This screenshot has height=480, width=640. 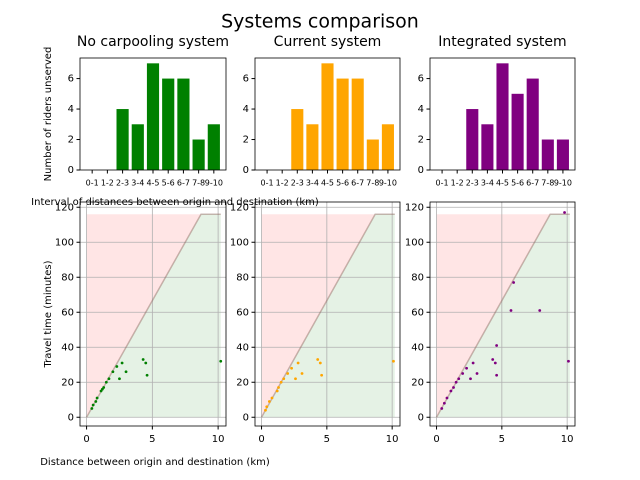 What do you see at coordinates (153, 42) in the screenshot?
I see `axes-title: No carpooling system` at bounding box center [153, 42].